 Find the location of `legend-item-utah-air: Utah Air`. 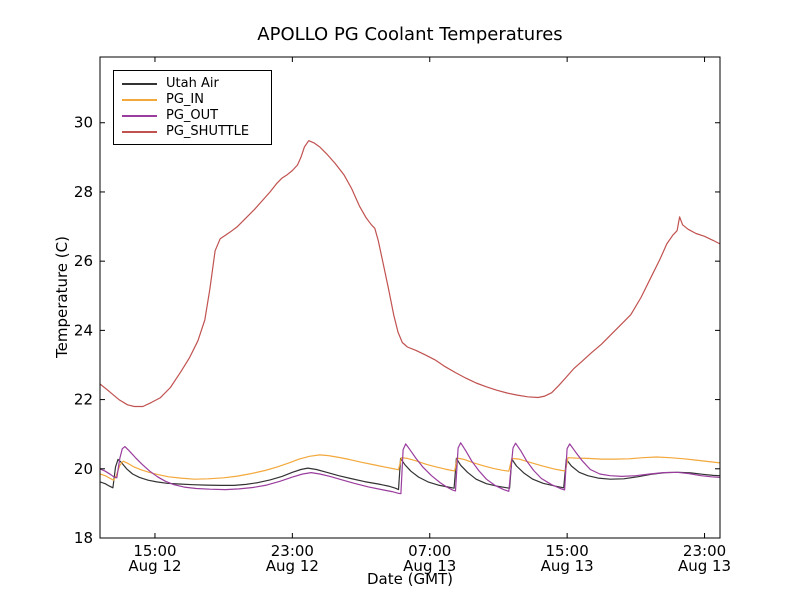

legend-item-utah-air: Utah Air is located at coordinates (193, 84).